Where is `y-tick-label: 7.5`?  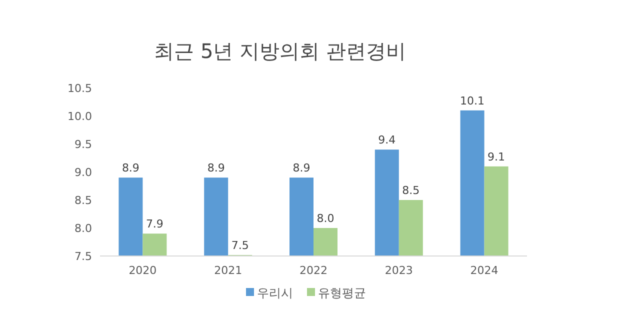
y-tick-label: 7.5 is located at coordinates (83, 256).